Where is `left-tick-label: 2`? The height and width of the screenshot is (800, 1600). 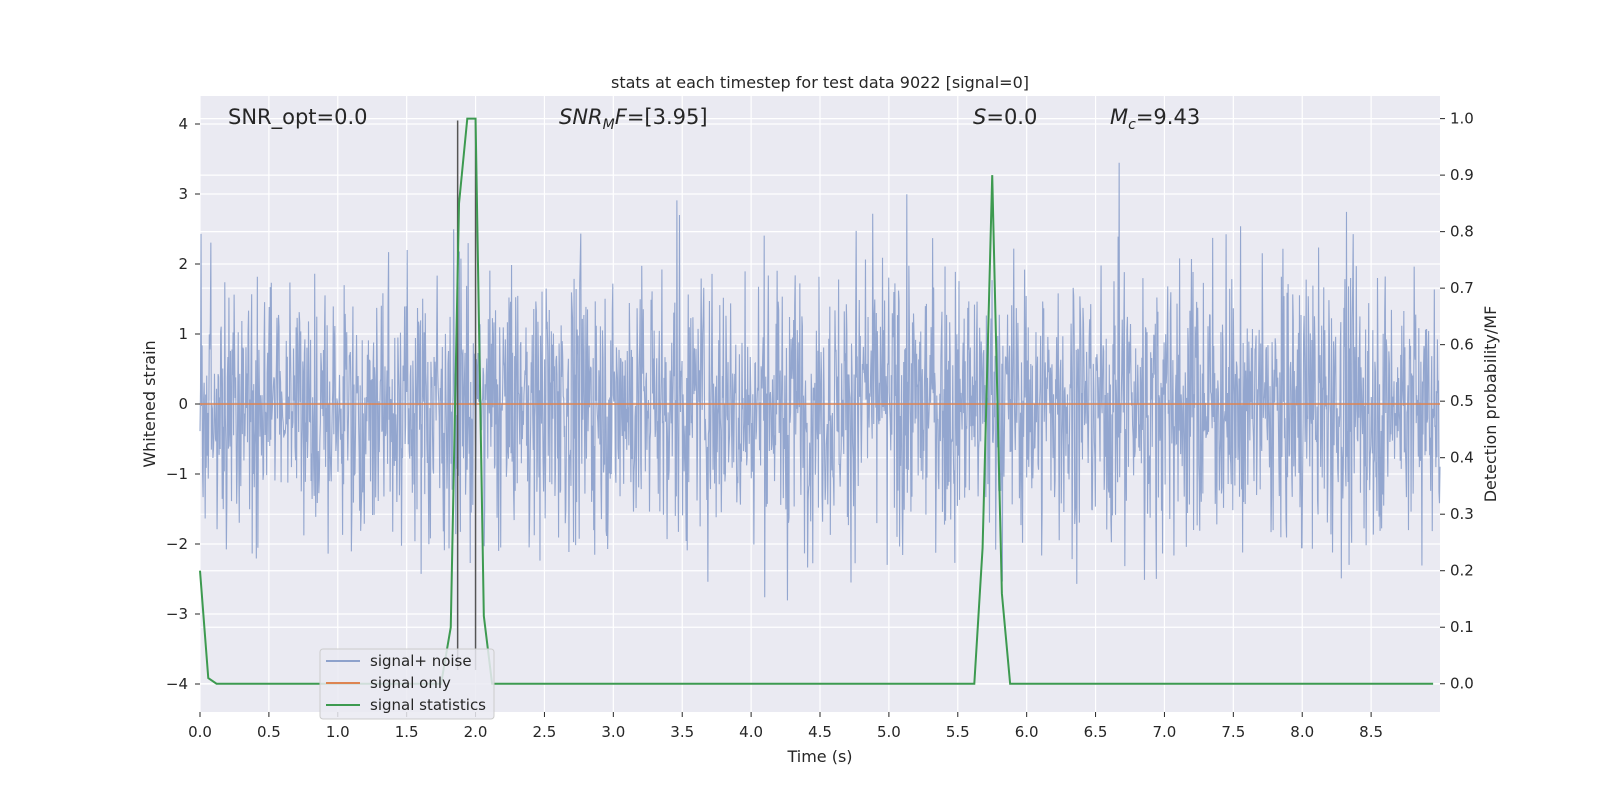
left-tick-label: 2 is located at coordinates (183, 264).